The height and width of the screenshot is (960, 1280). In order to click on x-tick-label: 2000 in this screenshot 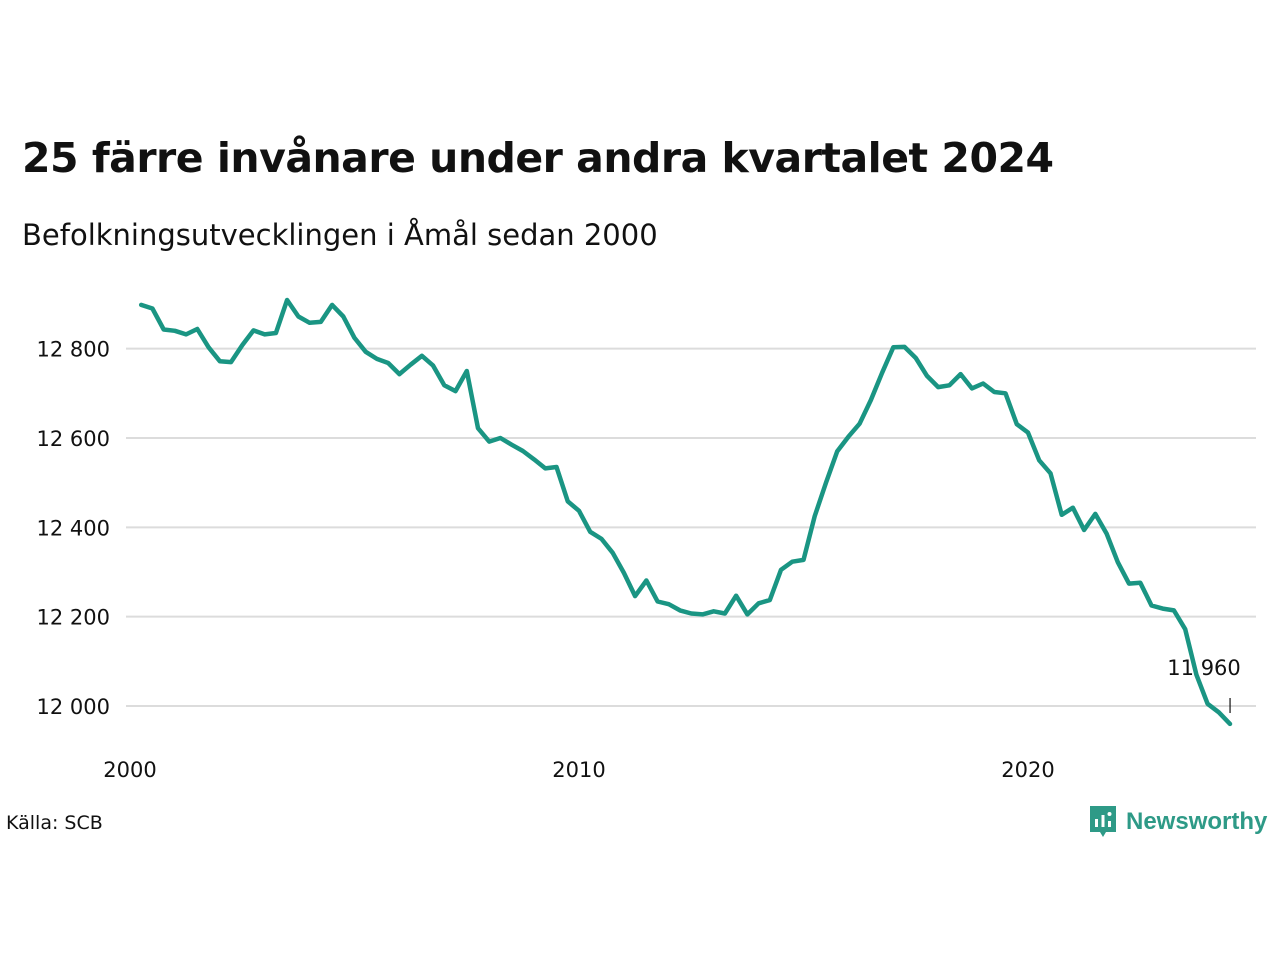, I will do `click(129, 770)`.